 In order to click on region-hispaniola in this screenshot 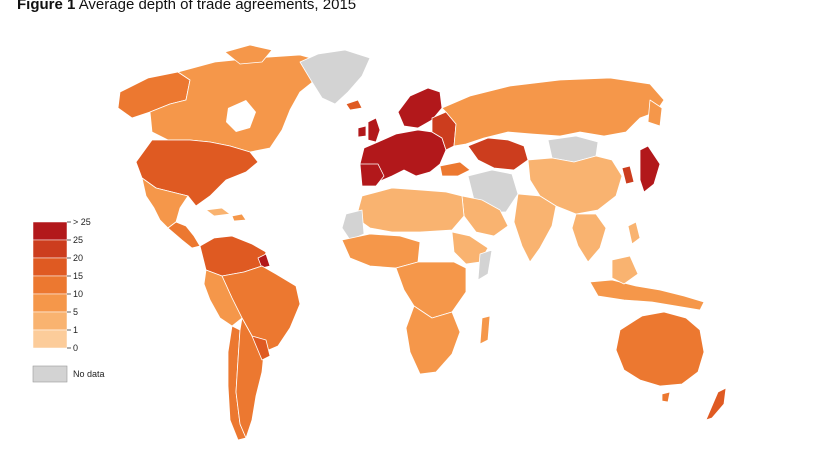, I will do `click(239, 217)`.